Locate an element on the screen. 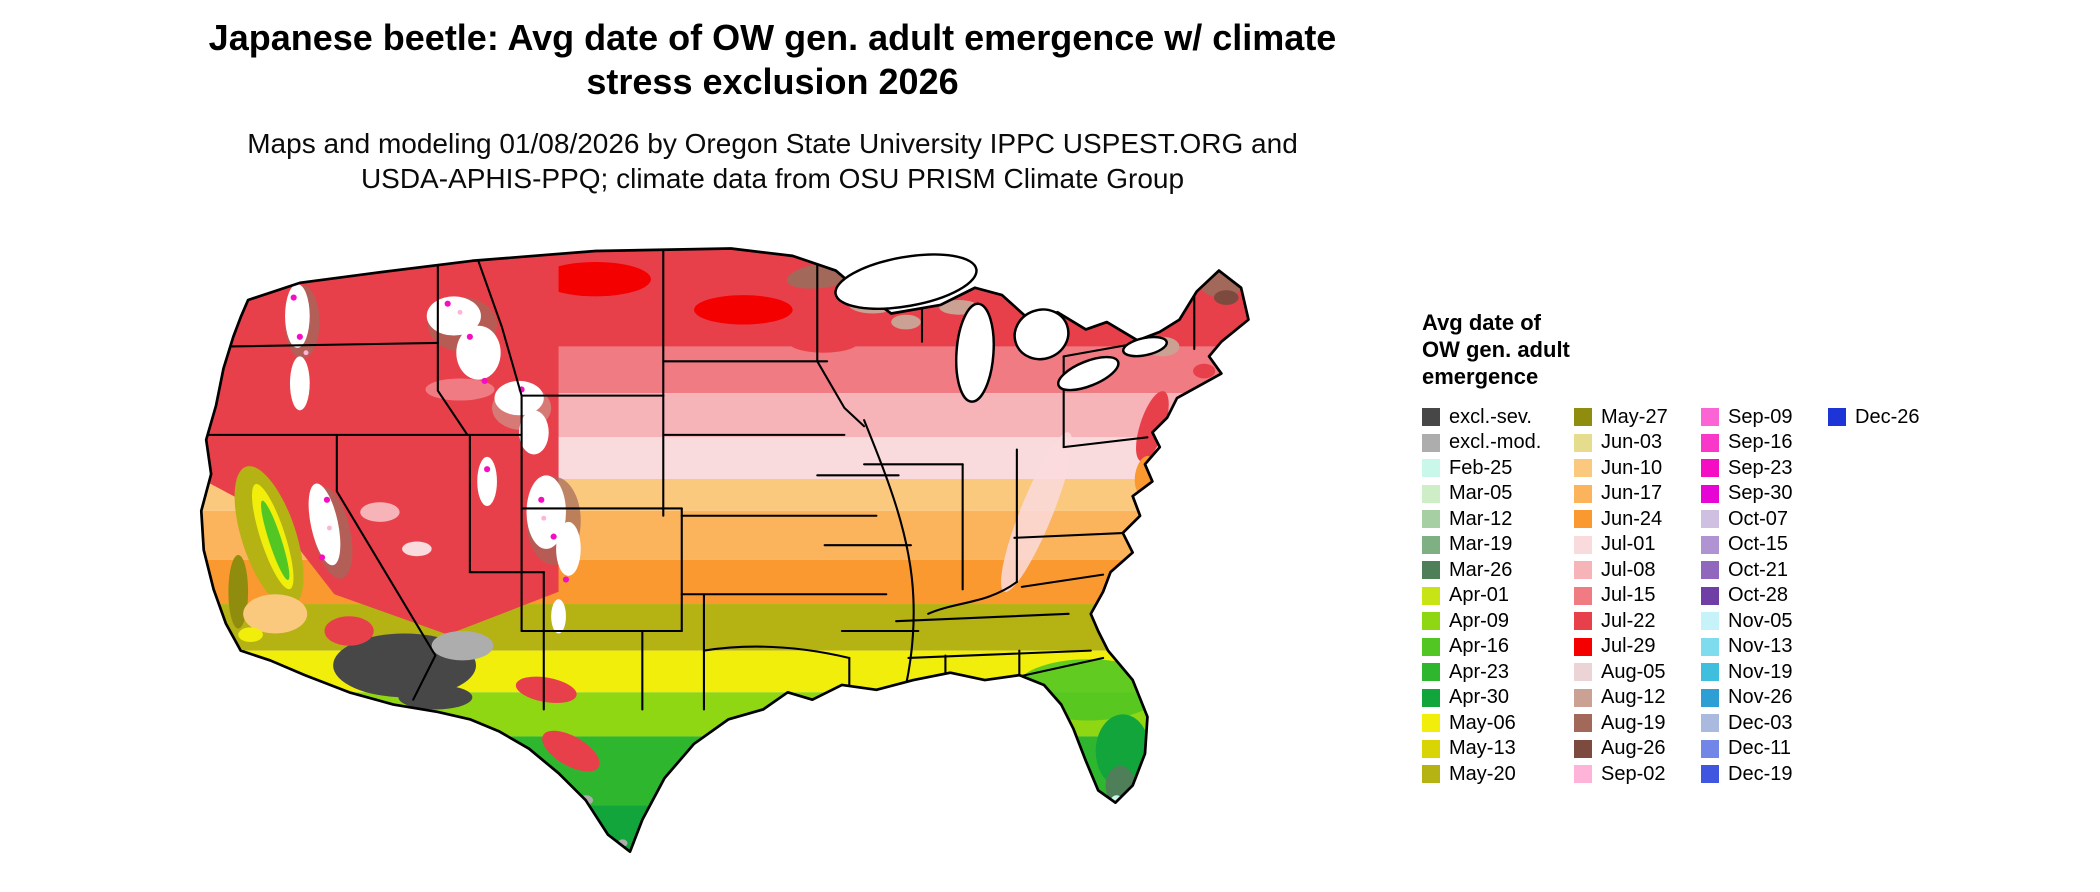 This screenshot has height=892, width=2100. legend-label: Apr-01 is located at coordinates (1479, 595).